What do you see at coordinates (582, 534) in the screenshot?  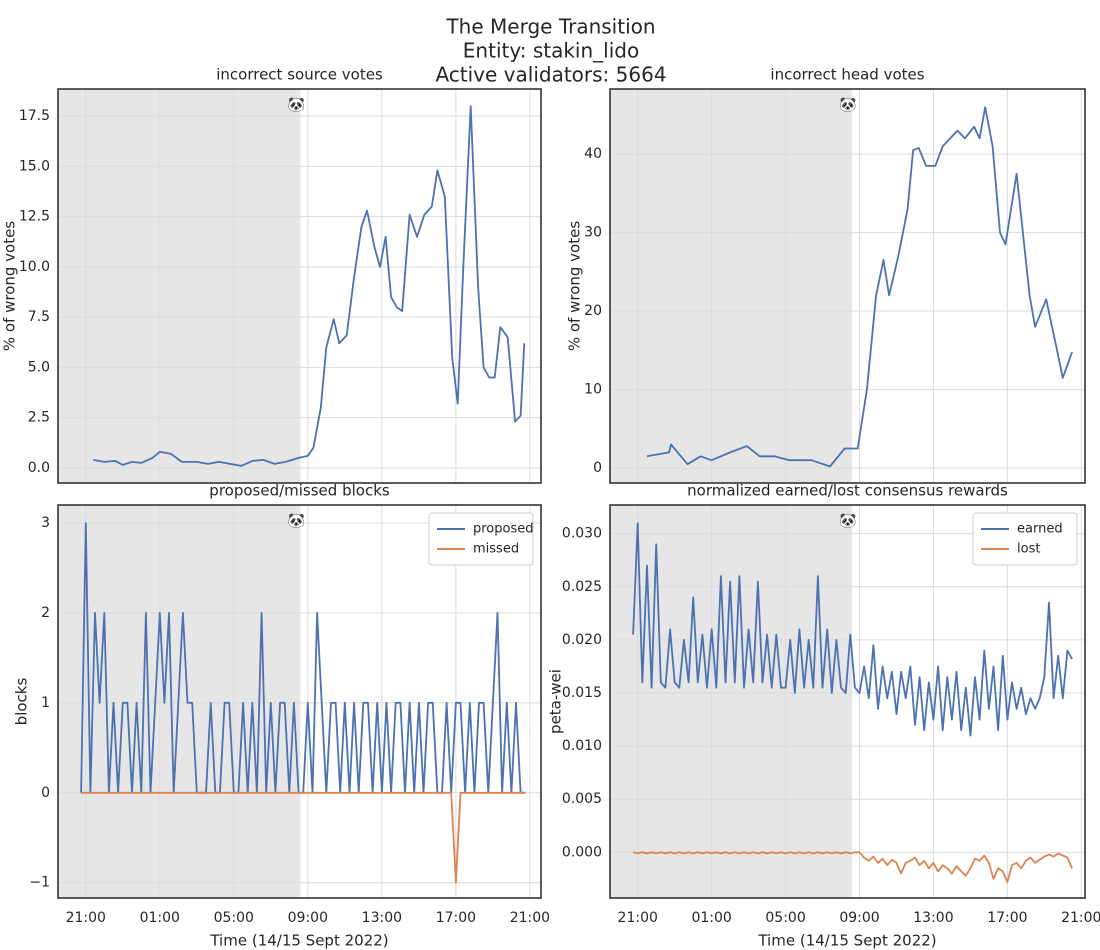 I see `y-tick-label: 0.030` at bounding box center [582, 534].